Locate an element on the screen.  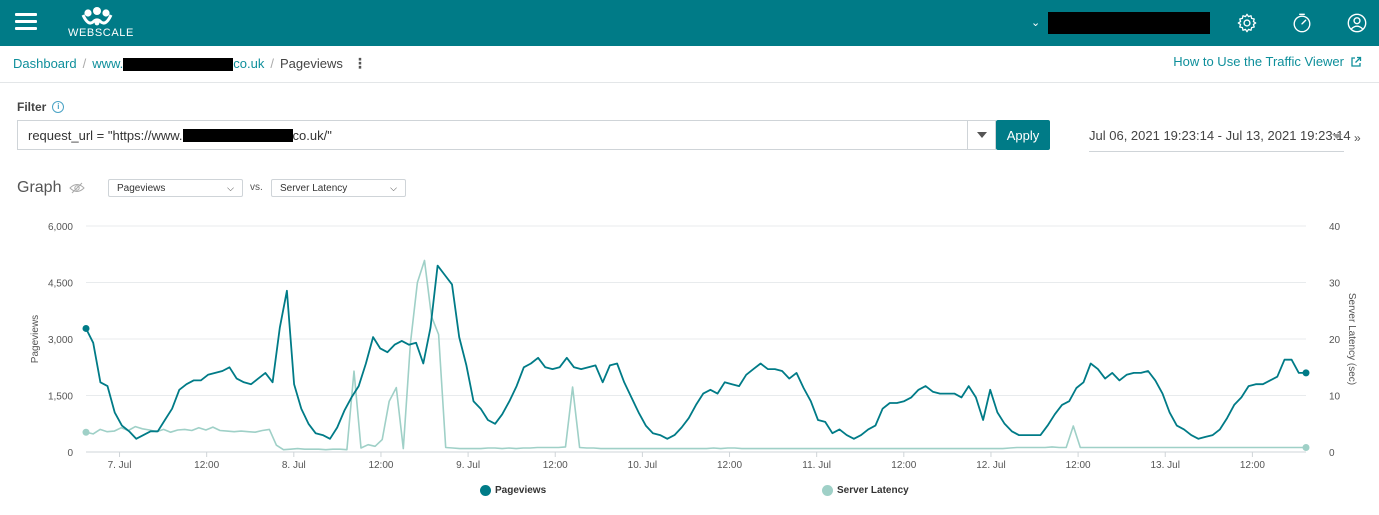
y-left-tick-label: 6,000 is located at coordinates (60, 227).